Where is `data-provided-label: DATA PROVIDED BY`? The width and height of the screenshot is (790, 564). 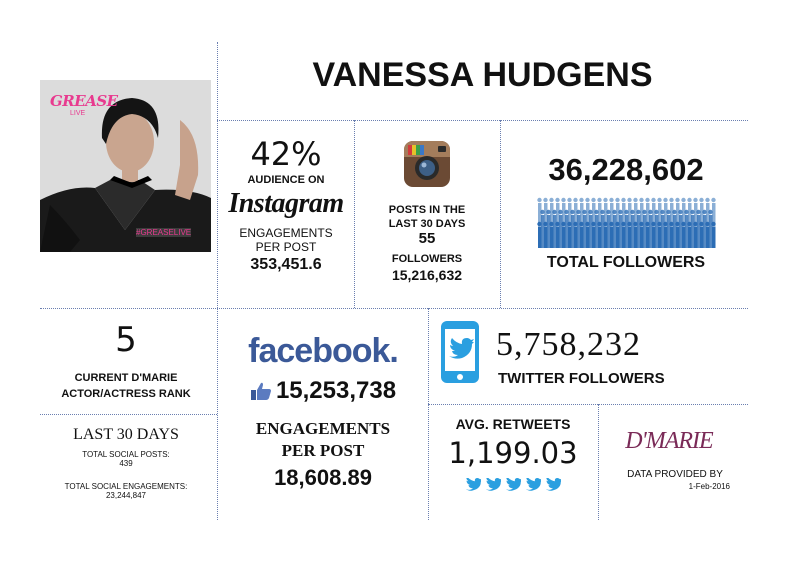 data-provided-label: DATA PROVIDED BY is located at coordinates (675, 474).